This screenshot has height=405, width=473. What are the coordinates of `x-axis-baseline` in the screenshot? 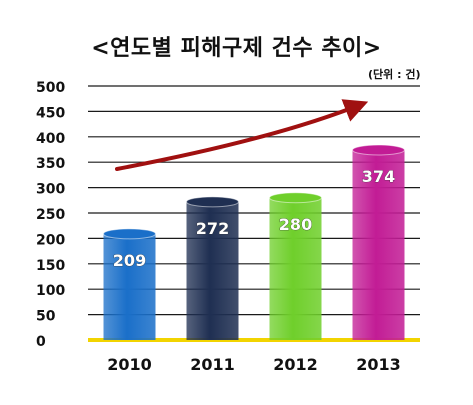 It's located at (254, 340).